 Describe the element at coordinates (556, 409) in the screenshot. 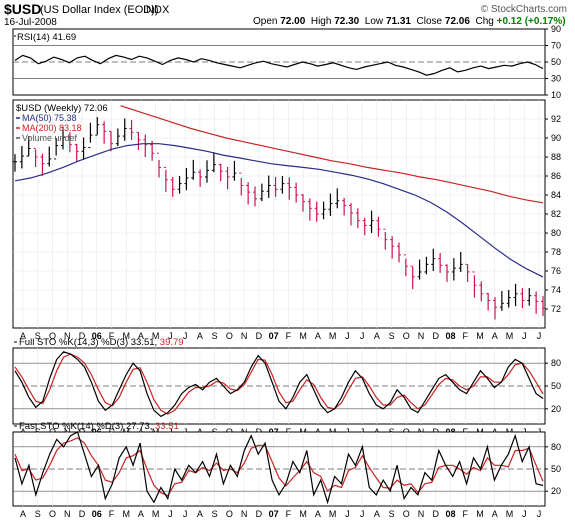

I see `y-tick-label-full_sto: 20` at that location.